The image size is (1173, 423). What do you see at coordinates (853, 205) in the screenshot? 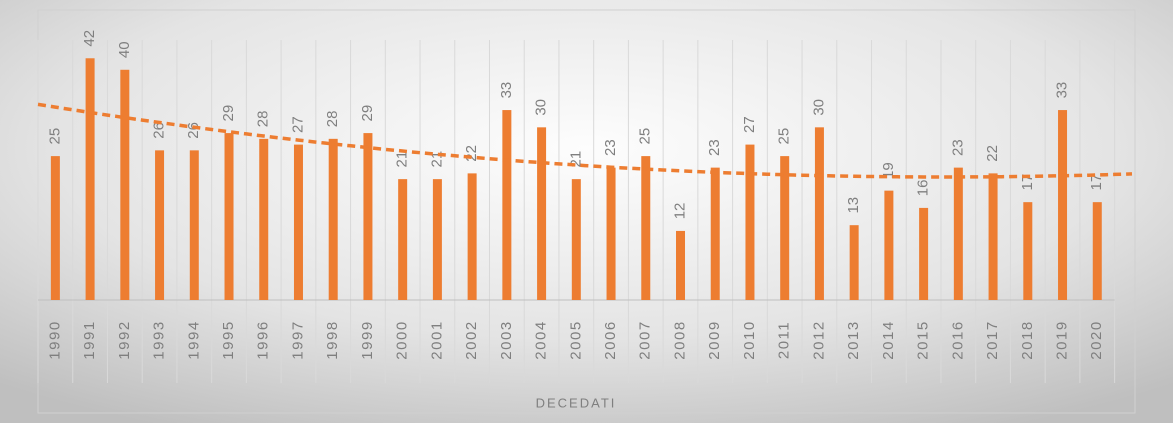
I see `data-label: 13` at bounding box center [853, 205].